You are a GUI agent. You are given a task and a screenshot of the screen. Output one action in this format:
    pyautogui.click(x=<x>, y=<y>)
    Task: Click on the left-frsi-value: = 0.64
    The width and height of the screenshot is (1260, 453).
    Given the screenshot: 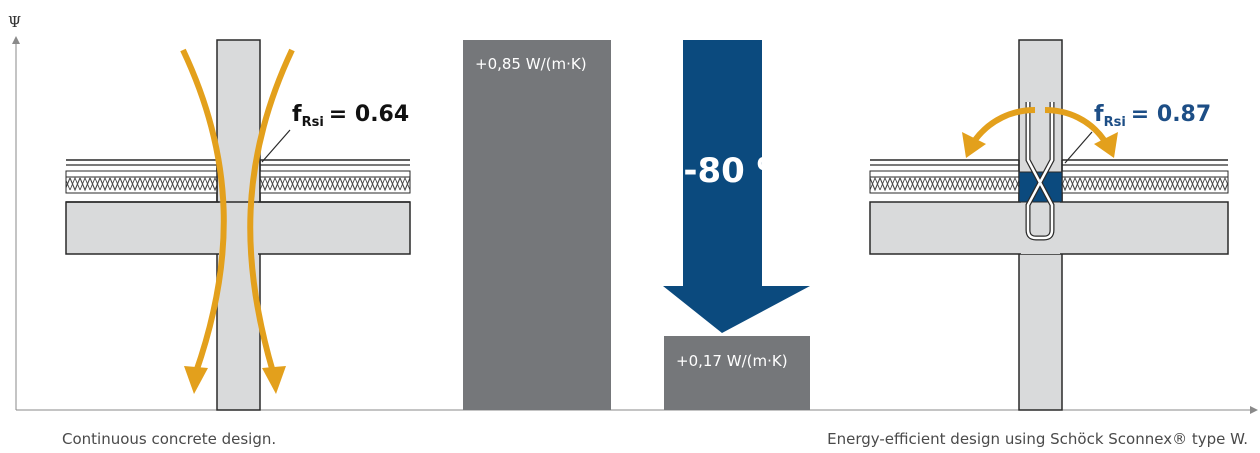 What is the action you would take?
    pyautogui.click(x=369, y=114)
    